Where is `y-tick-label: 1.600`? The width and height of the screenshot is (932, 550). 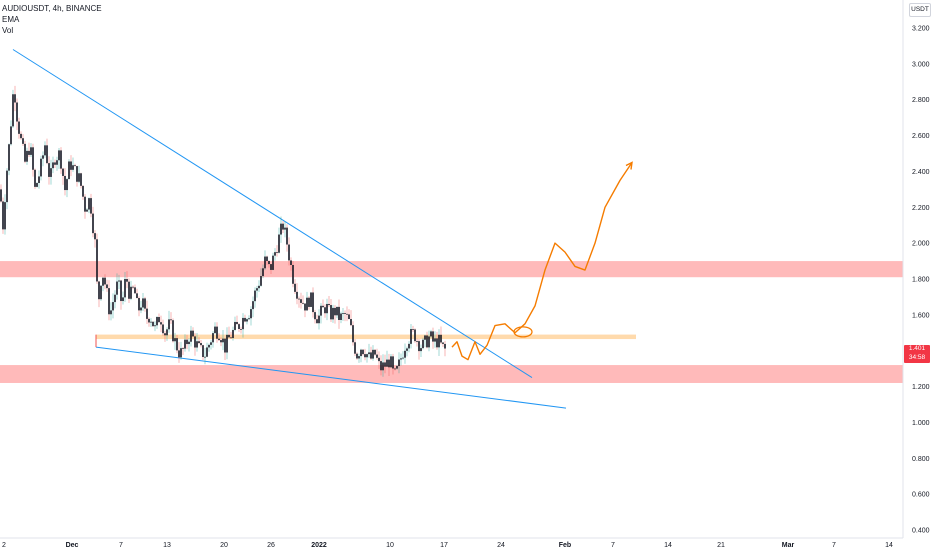 y-tick-label: 1.600 is located at coordinates (921, 315).